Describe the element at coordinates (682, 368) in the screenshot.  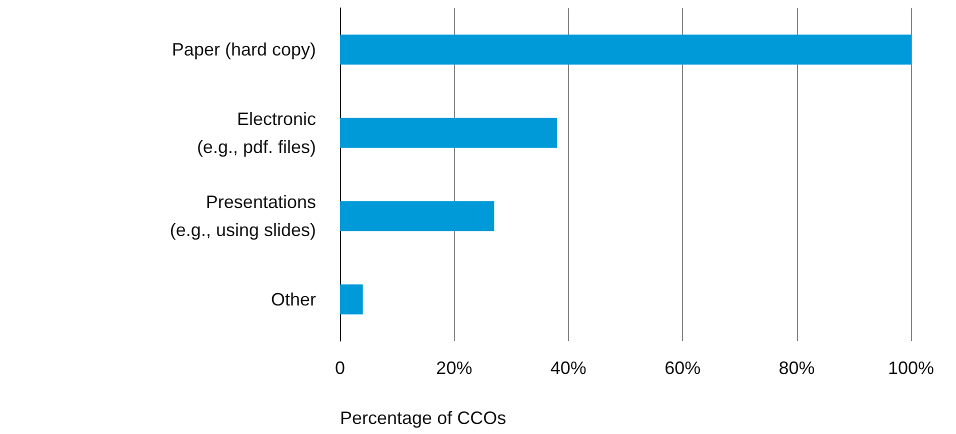
I see `x-tick-label: 60%` at that location.